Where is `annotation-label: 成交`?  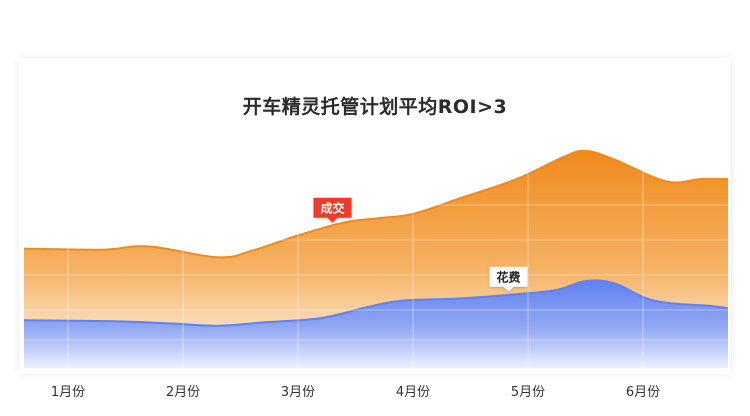
annotation-label: 成交 is located at coordinates (332, 207).